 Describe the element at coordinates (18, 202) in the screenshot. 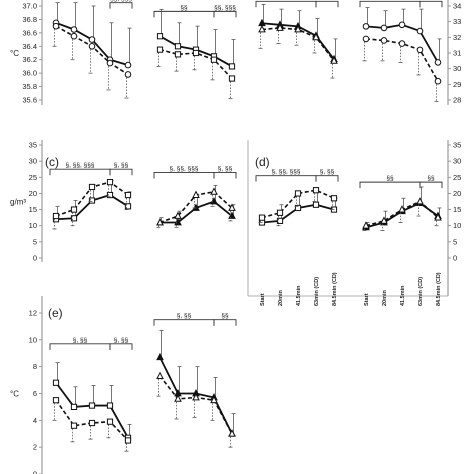

I see `y-axis-label: g/m³` at that location.